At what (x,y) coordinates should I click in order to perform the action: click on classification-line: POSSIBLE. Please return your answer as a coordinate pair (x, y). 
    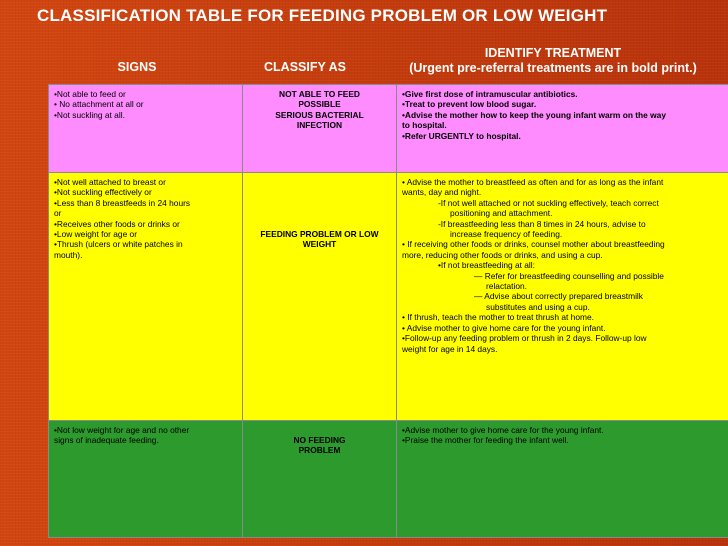
    Looking at the image, I should click on (319, 104).